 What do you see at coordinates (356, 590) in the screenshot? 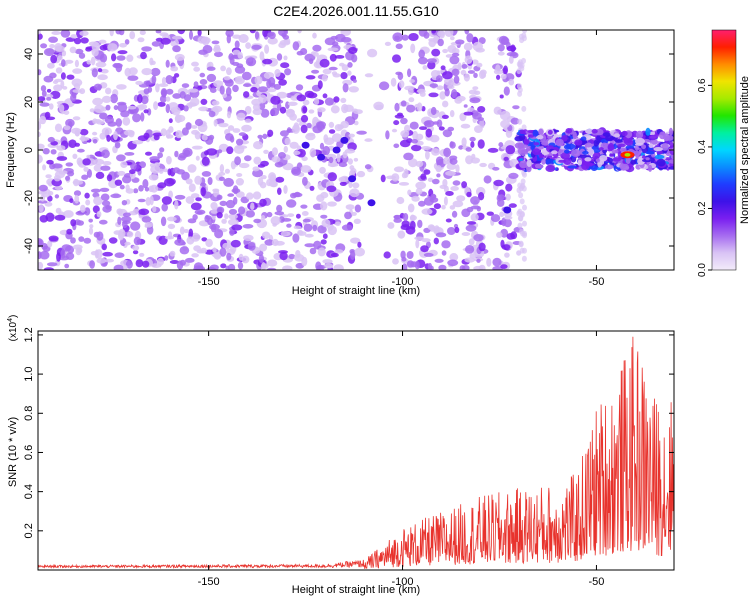
I see `snr-xlabel: Height of straight line (km)` at bounding box center [356, 590].